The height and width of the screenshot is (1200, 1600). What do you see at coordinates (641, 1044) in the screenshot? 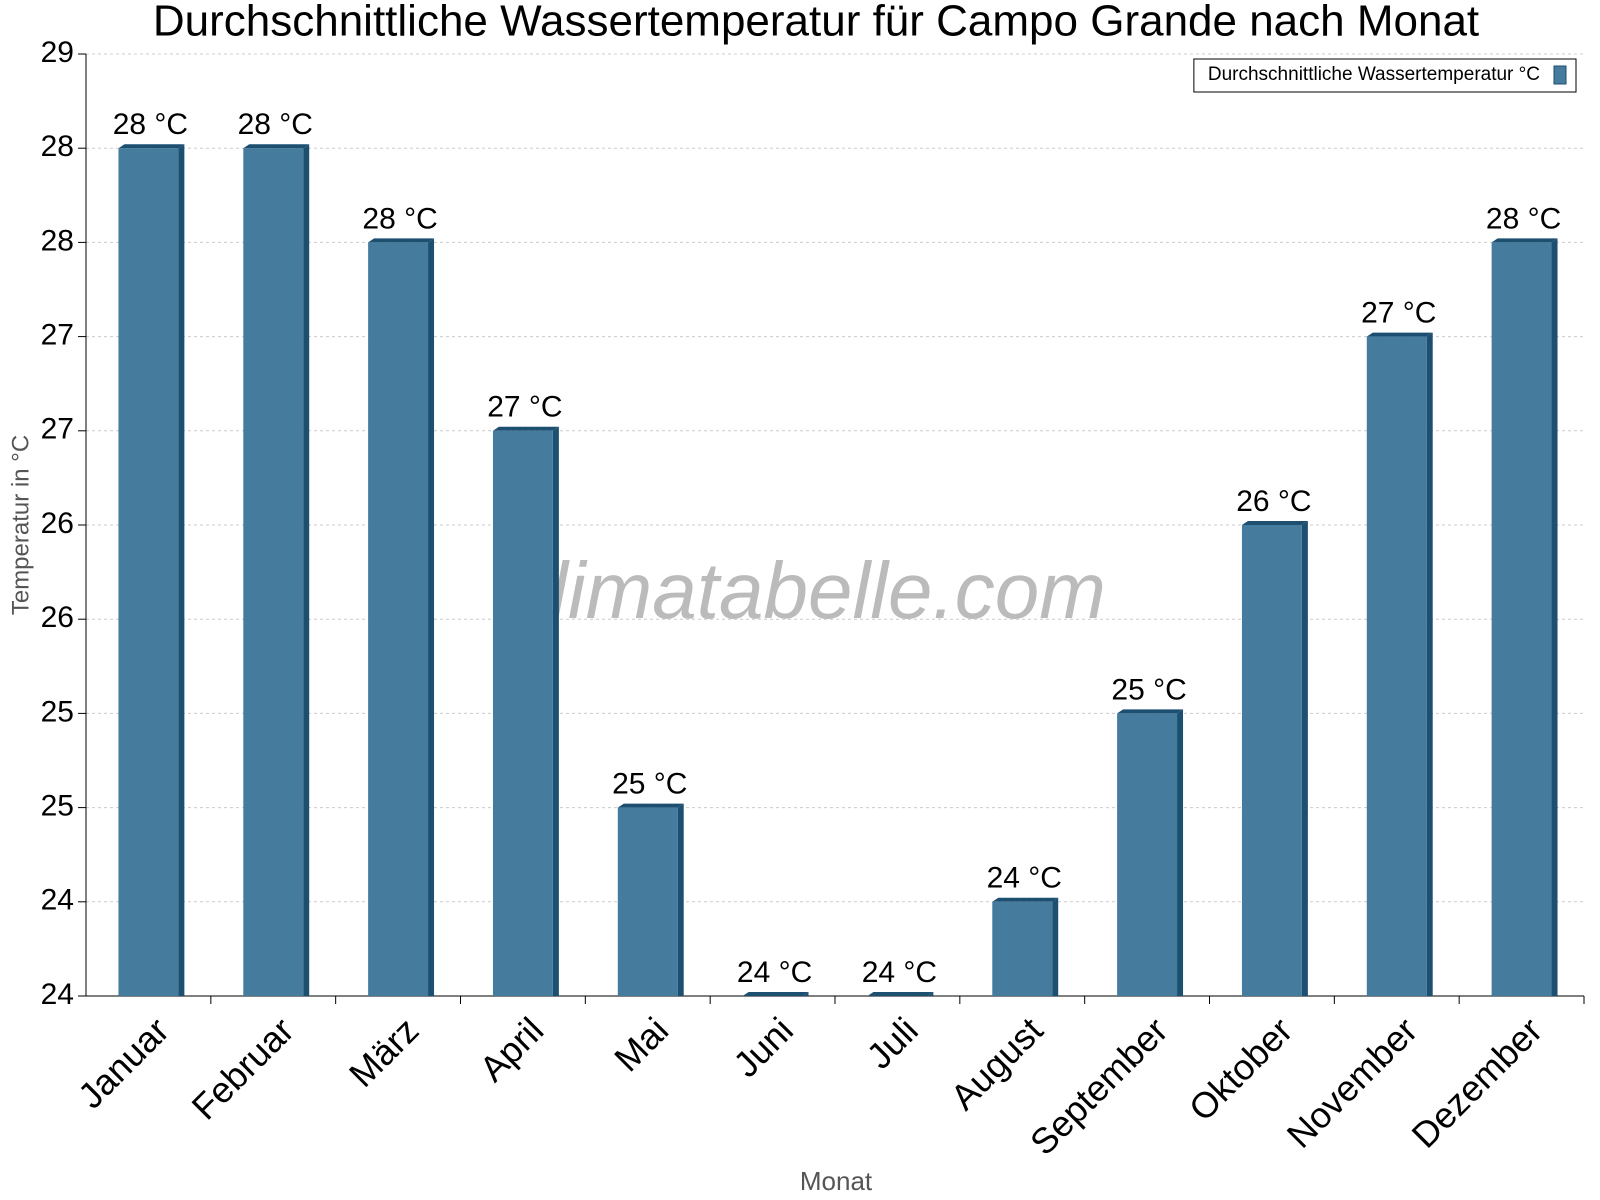
I see `x-tick-label: Mai` at bounding box center [641, 1044].